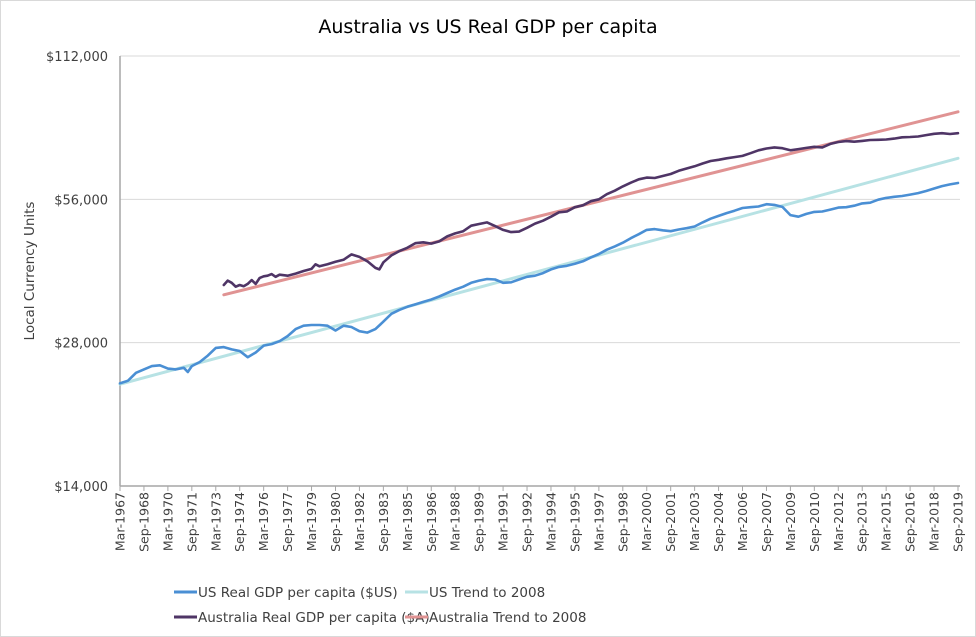 The height and width of the screenshot is (637, 976). I want to click on x-tick-label: Sep-1986, so click(431, 522).